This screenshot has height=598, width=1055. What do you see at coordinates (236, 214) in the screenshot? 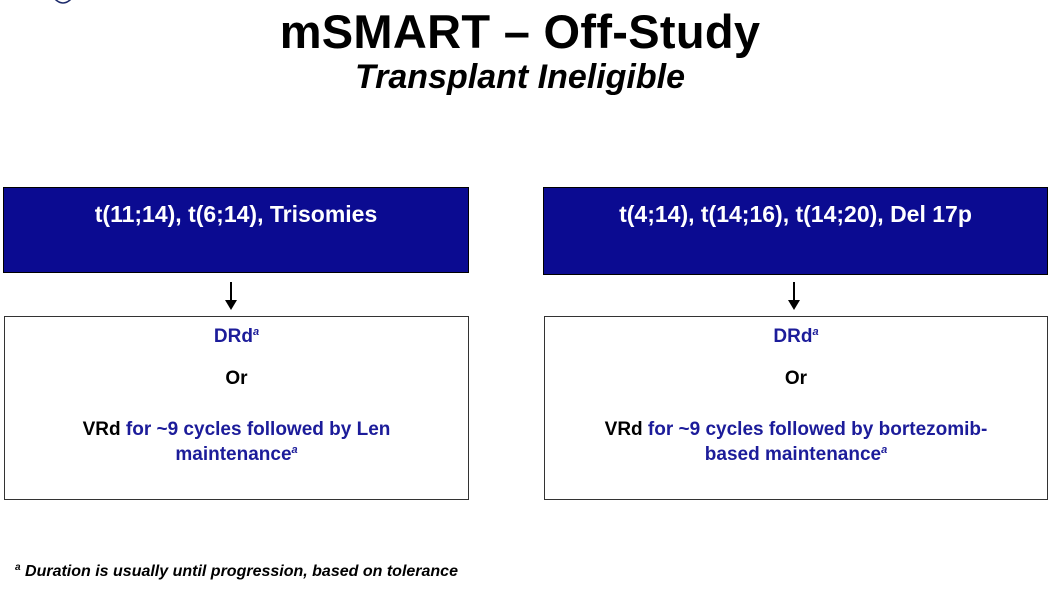
I see `risk-group-label: t(11;14), t(6;14), Trisomies` at bounding box center [236, 214].